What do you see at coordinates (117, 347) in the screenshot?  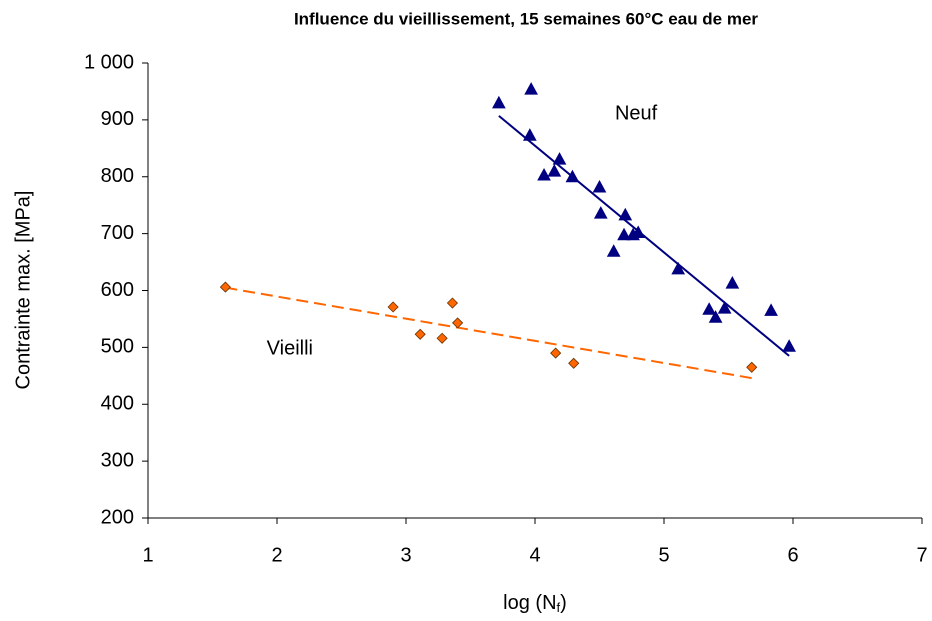 I see `y-tick-label: 500` at bounding box center [117, 347].